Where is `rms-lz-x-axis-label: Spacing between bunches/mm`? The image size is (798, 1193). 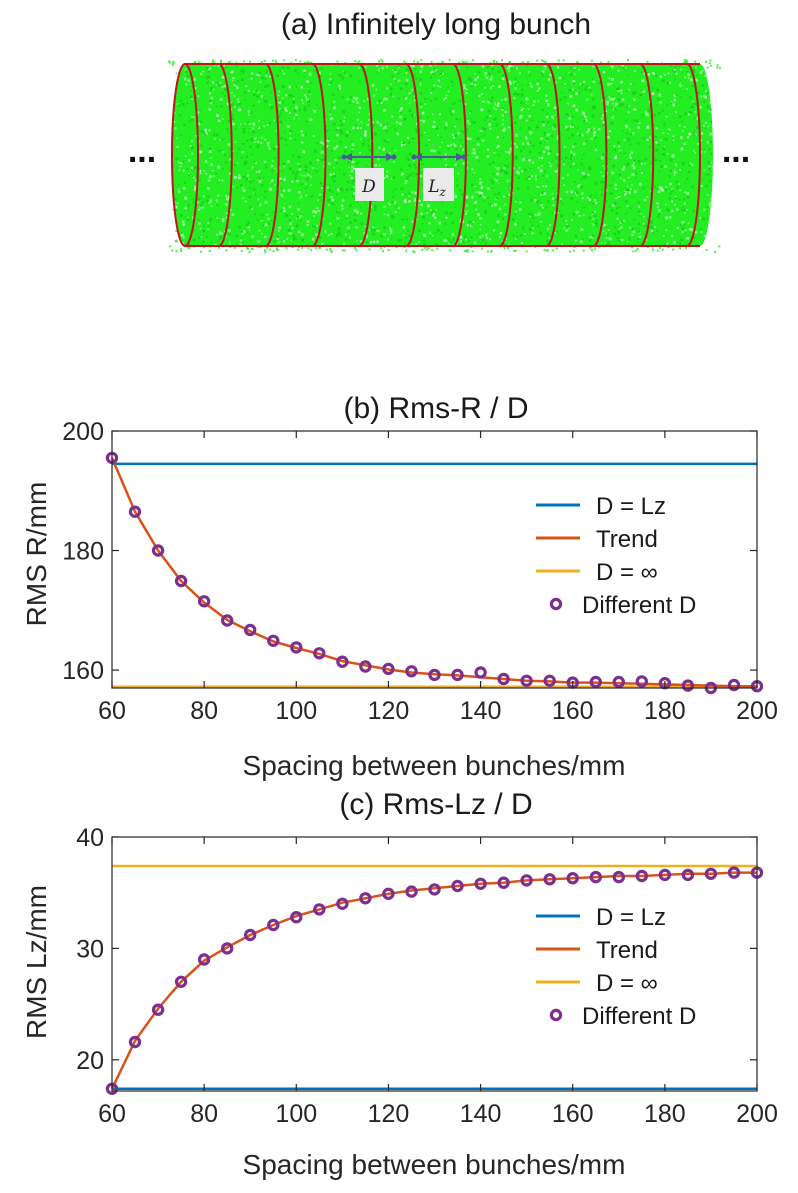 rms-lz-x-axis-label: Spacing between bunches/mm is located at coordinates (434, 1164).